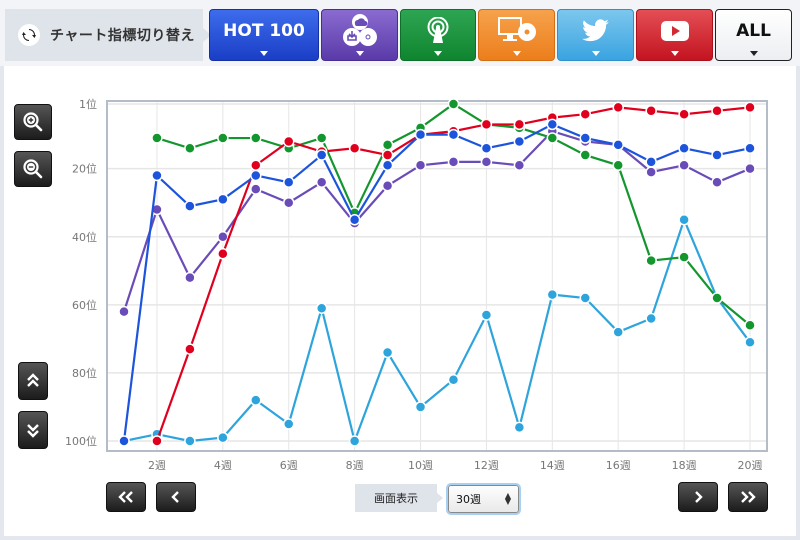 This screenshot has width=800, height=540. I want to click on tab-radio, so click(438, 35).